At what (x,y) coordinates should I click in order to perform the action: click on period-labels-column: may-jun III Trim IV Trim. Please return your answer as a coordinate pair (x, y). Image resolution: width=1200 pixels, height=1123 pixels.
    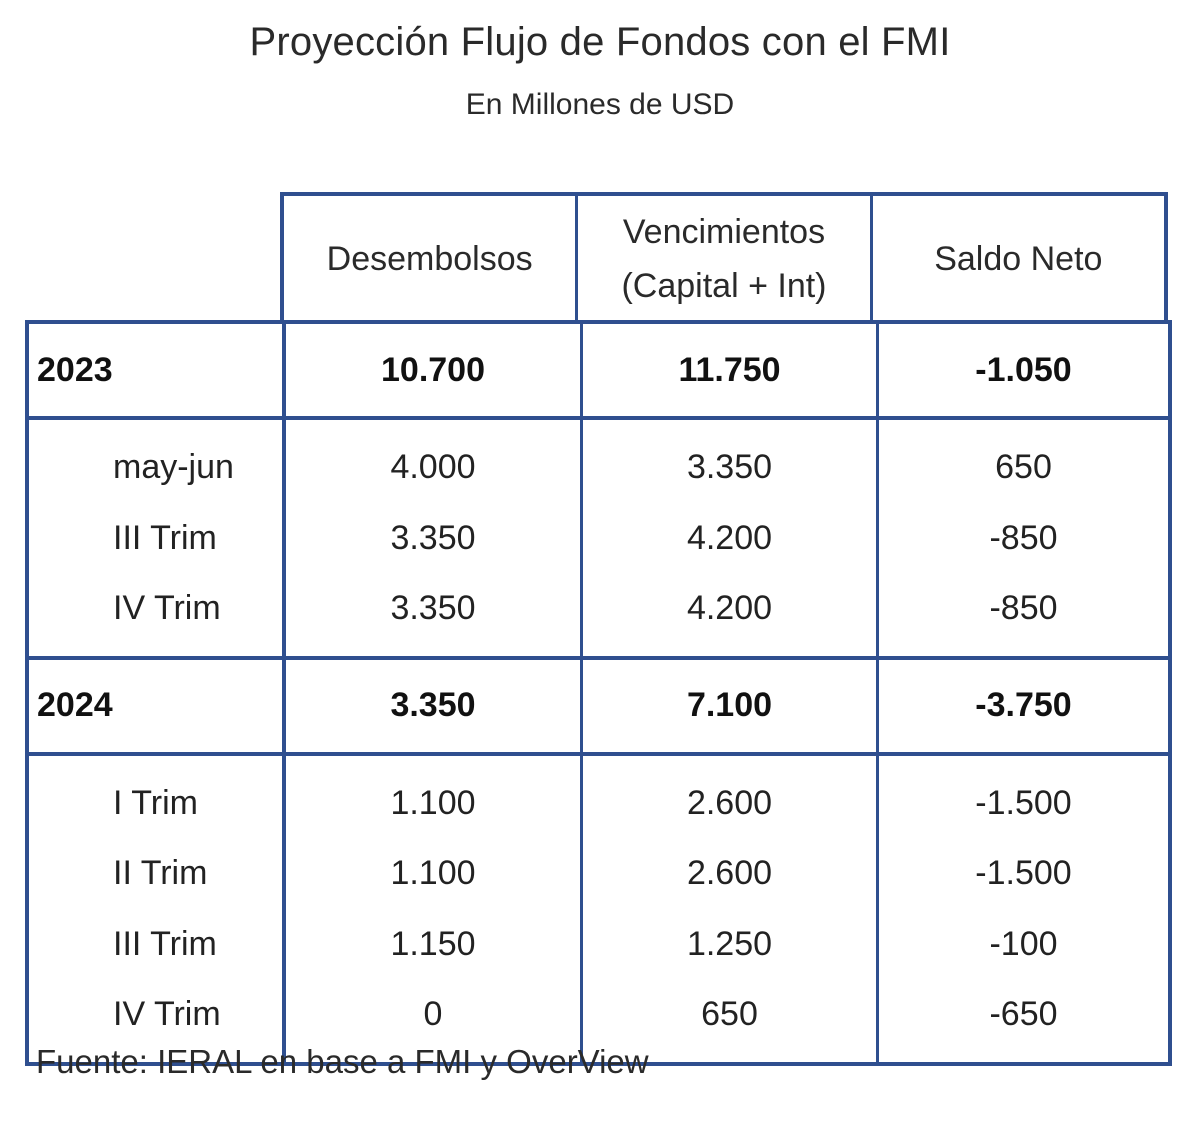
    Looking at the image, I should click on (155, 538).